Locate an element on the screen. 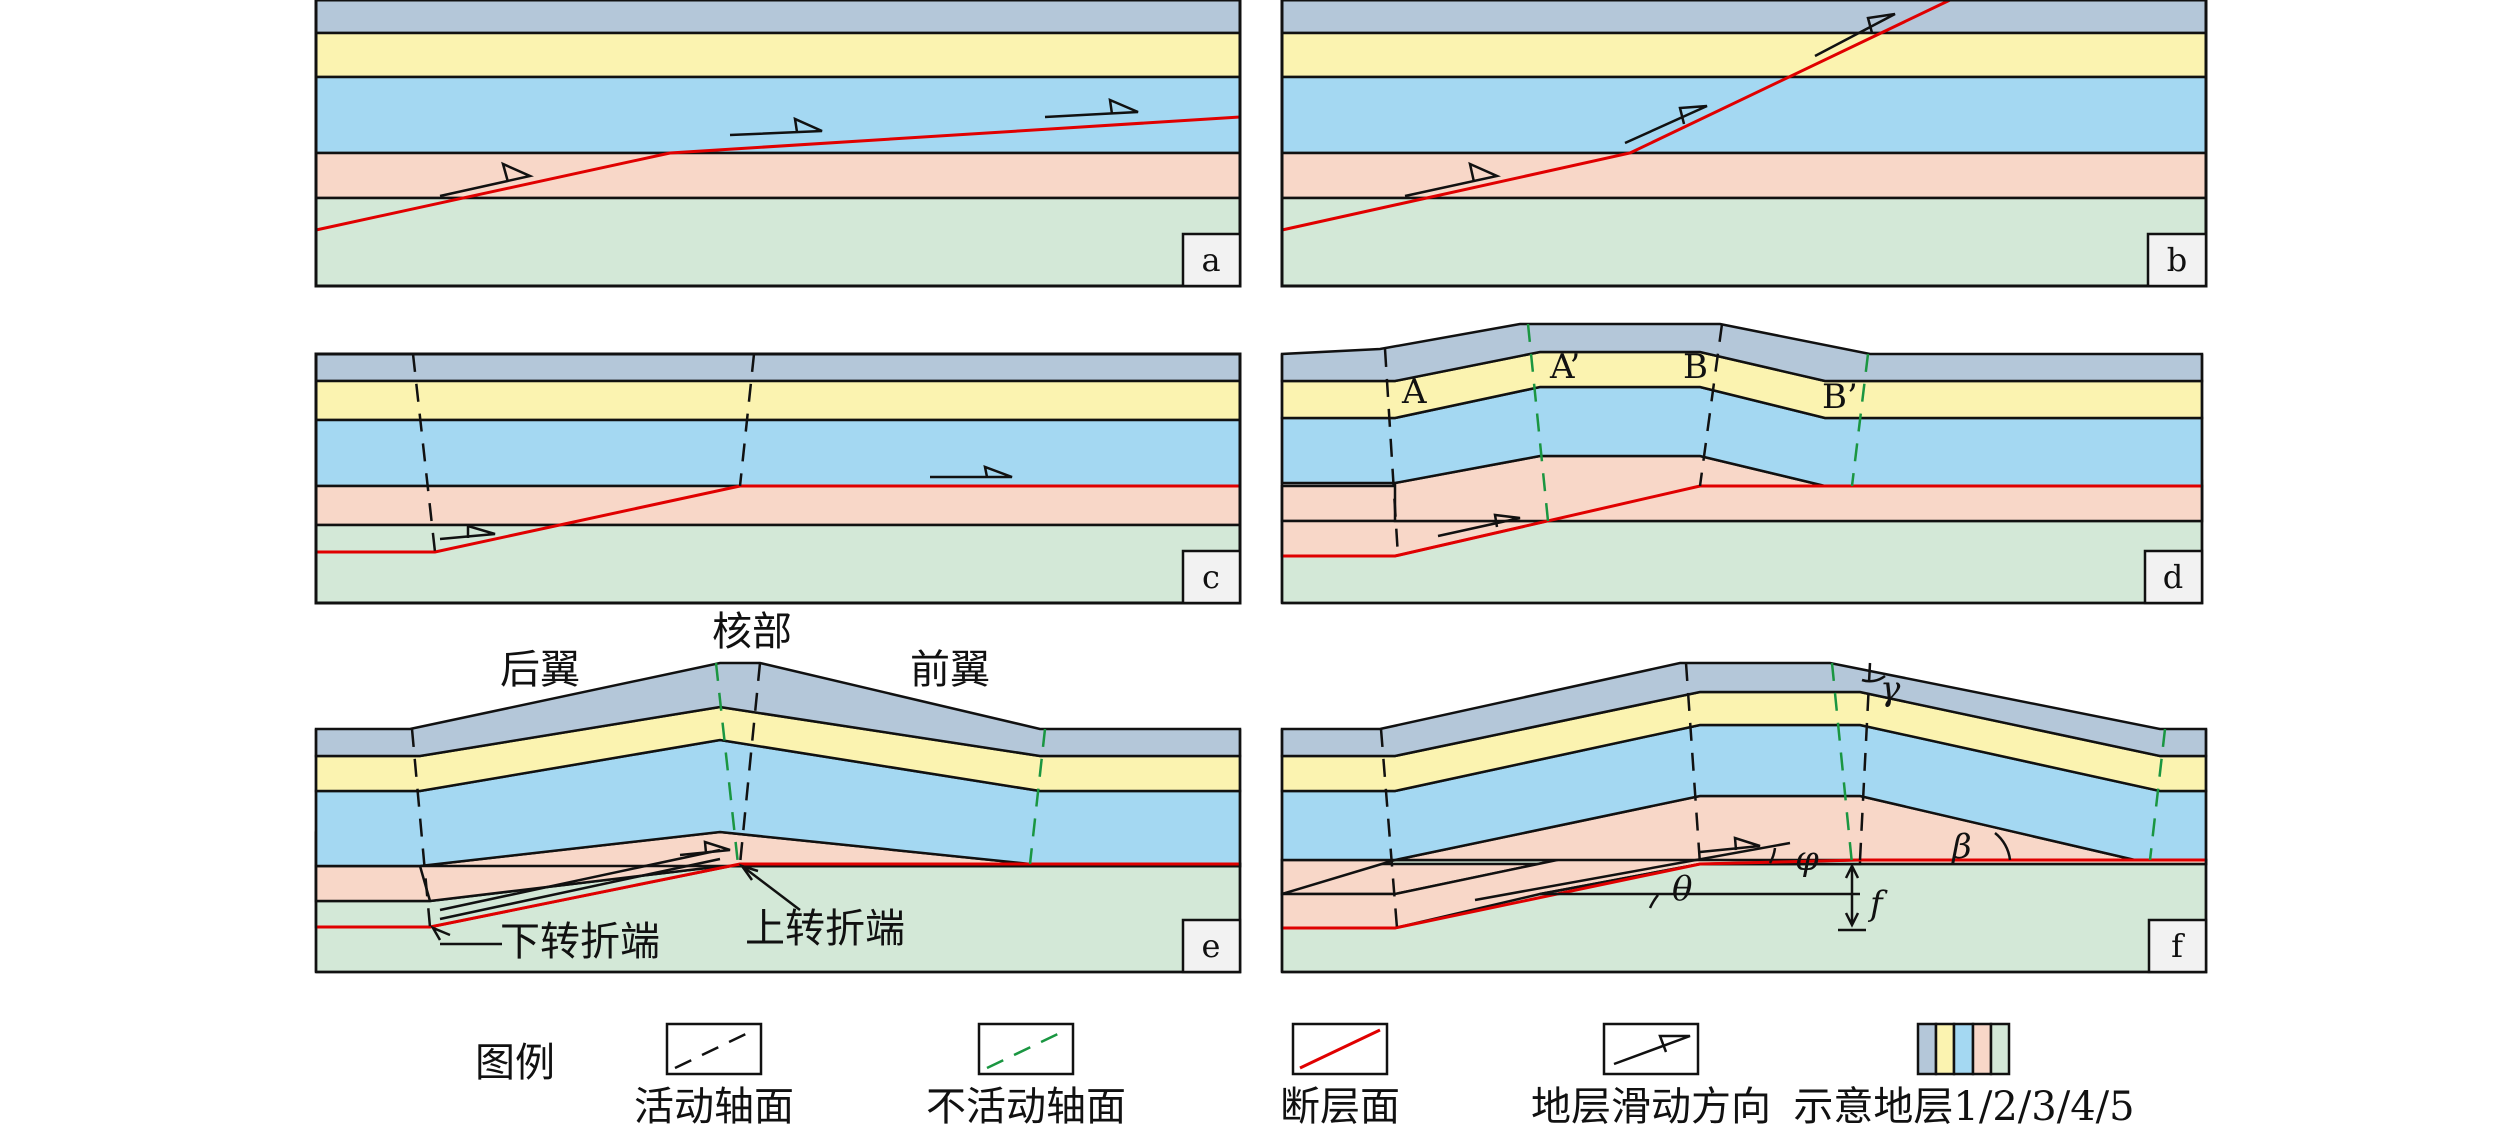 The height and width of the screenshot is (1131, 2519). angle-arc-gamma is located at coordinates (1873, 678).